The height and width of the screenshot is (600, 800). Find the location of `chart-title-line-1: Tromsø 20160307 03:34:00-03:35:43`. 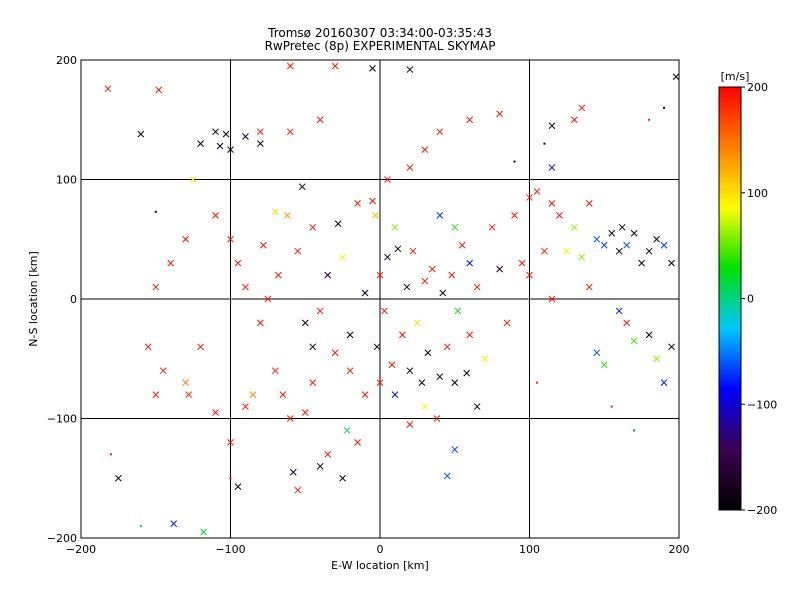

chart-title-line-1: Tromsø 20160307 03:34:00-03:35:43 is located at coordinates (379, 33).